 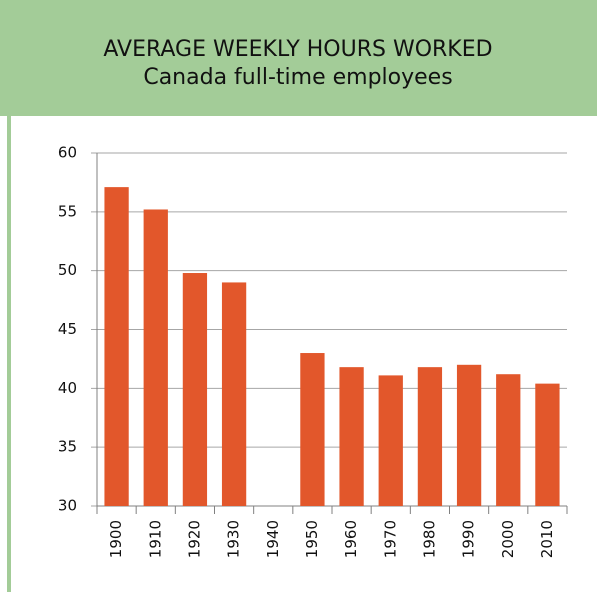 What do you see at coordinates (67, 270) in the screenshot?
I see `y-tick-label: 50` at bounding box center [67, 270].